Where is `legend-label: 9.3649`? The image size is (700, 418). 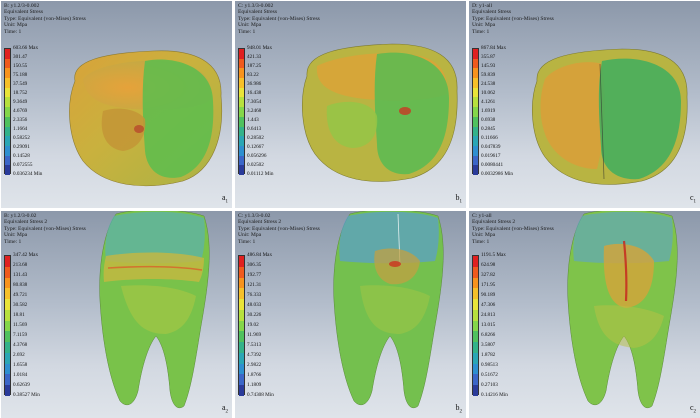
legend-label: 9.3649 is located at coordinates (20, 102).